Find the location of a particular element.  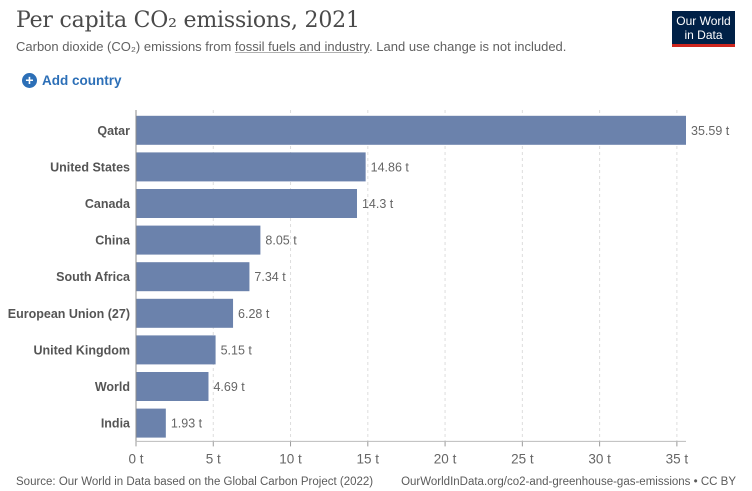

x-tick-label: 10 t is located at coordinates (290, 458).